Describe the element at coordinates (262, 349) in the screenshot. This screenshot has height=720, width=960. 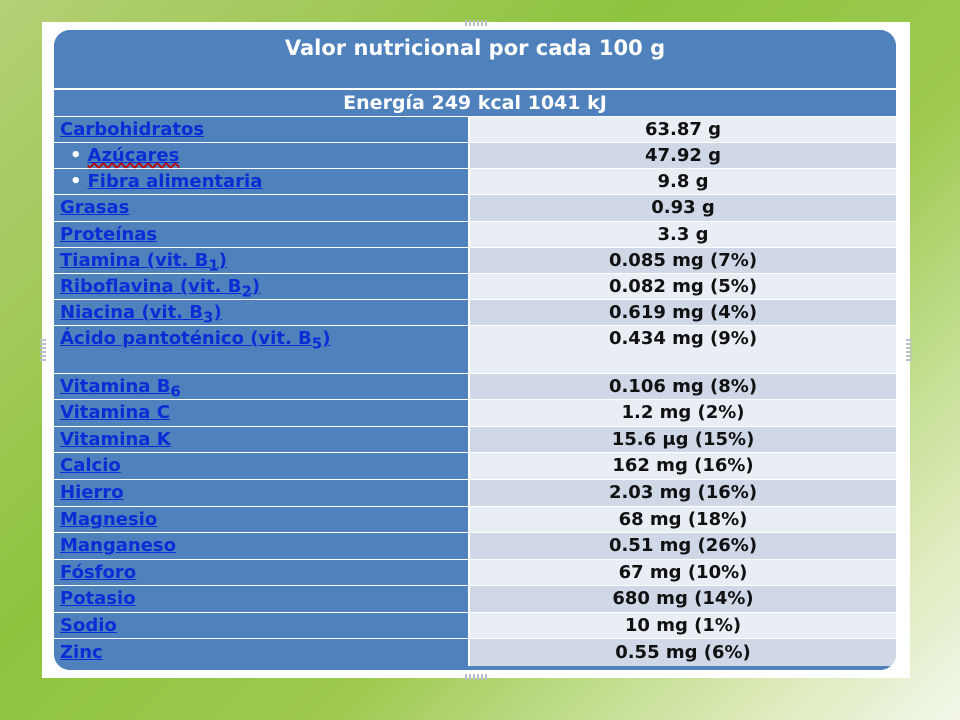
I see `nutrient-link-acido-pantotenico: Ácido pantoténico (vit. B5)` at that location.